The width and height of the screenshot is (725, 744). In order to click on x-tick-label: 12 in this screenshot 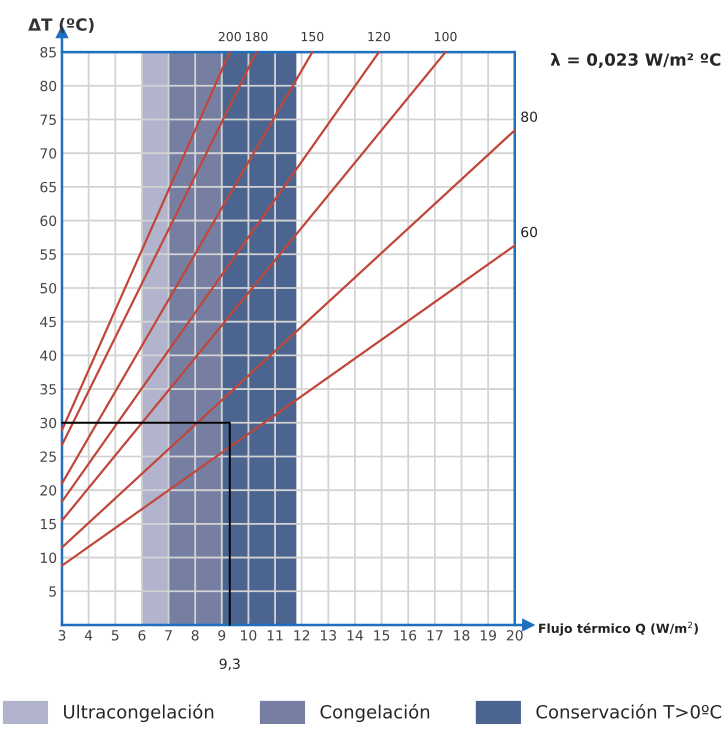, I will do `click(302, 635)`.